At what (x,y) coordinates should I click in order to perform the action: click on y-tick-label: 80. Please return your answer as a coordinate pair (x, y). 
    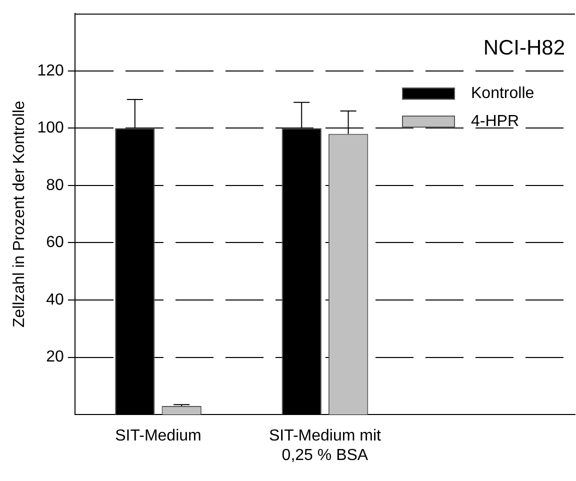
    Looking at the image, I should click on (55, 185).